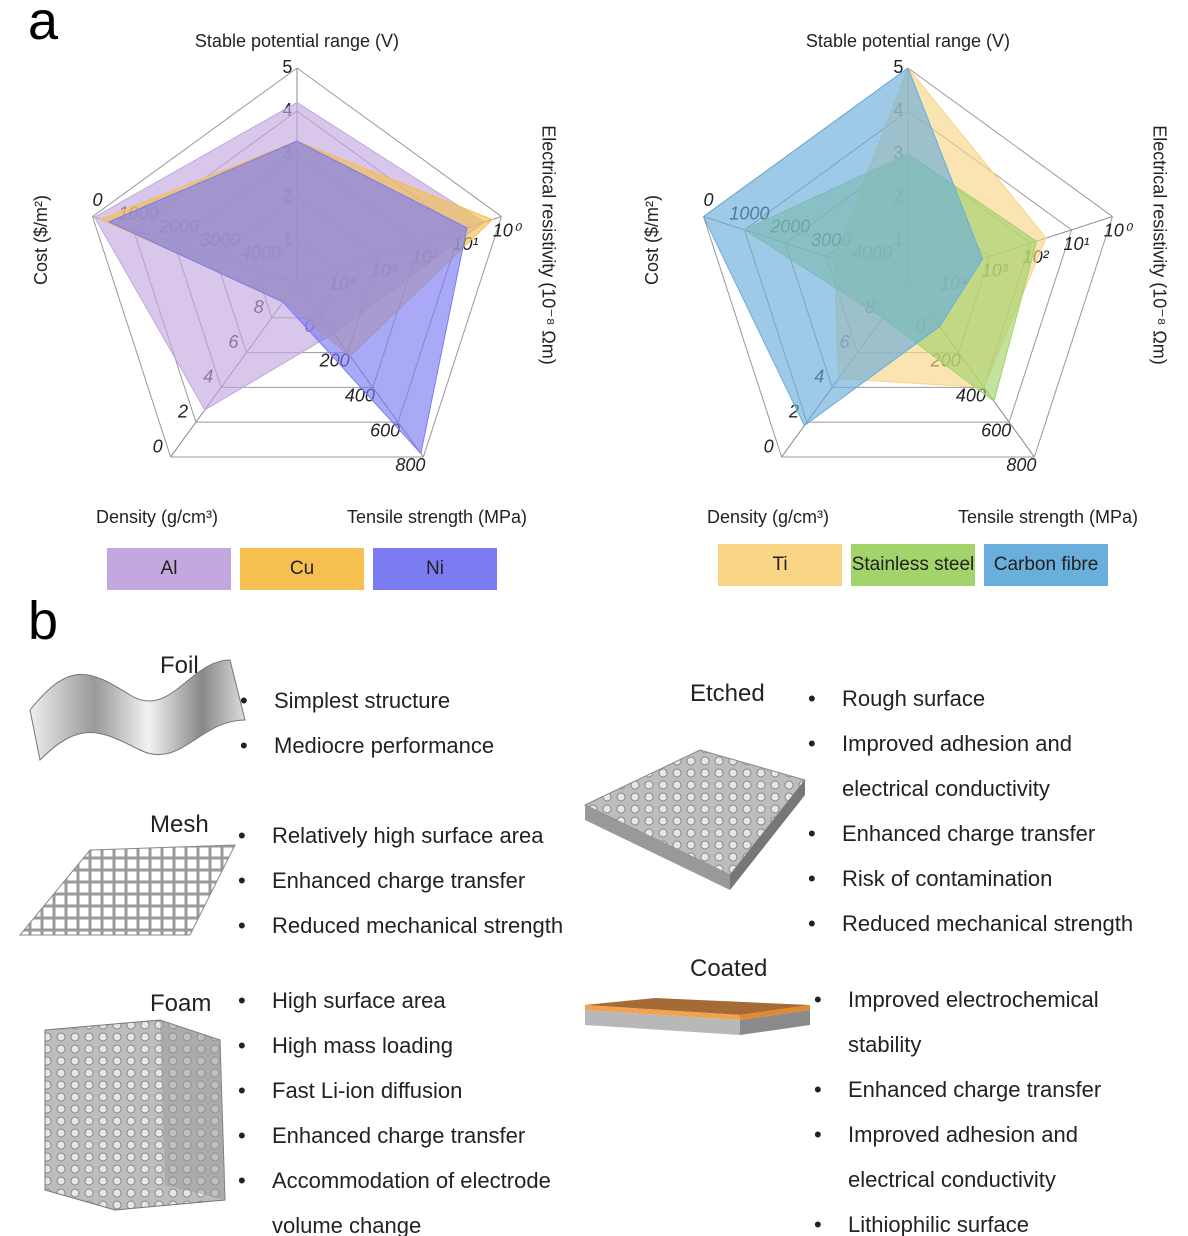 This screenshot has height=1236, width=1188. I want to click on bullet: High surface area, so click(403, 1000).